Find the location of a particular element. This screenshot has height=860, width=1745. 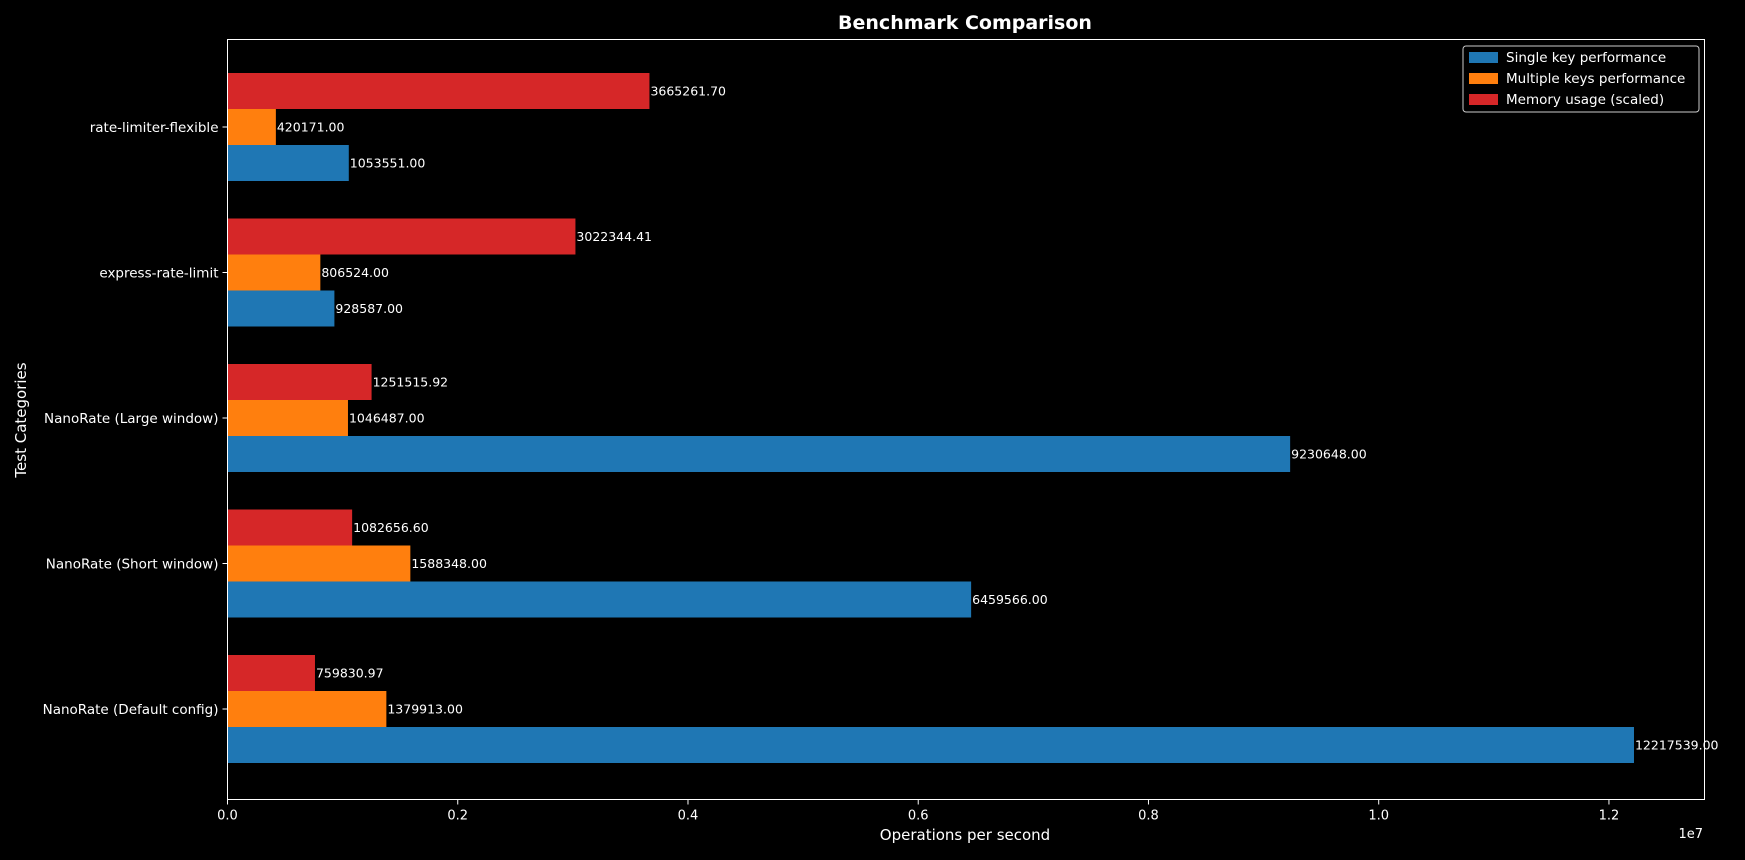

legend-entry: Multiple keys performance is located at coordinates (1595, 79).